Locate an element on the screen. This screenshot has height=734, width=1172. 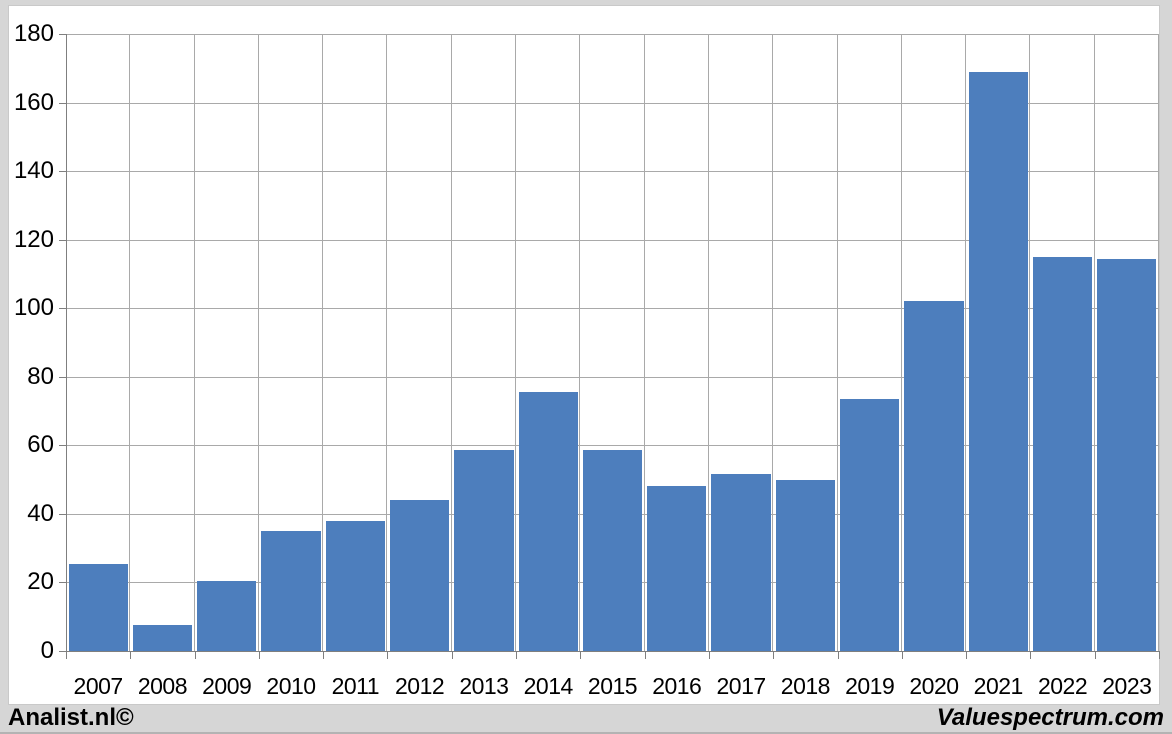
bar-2013 is located at coordinates (484, 550).